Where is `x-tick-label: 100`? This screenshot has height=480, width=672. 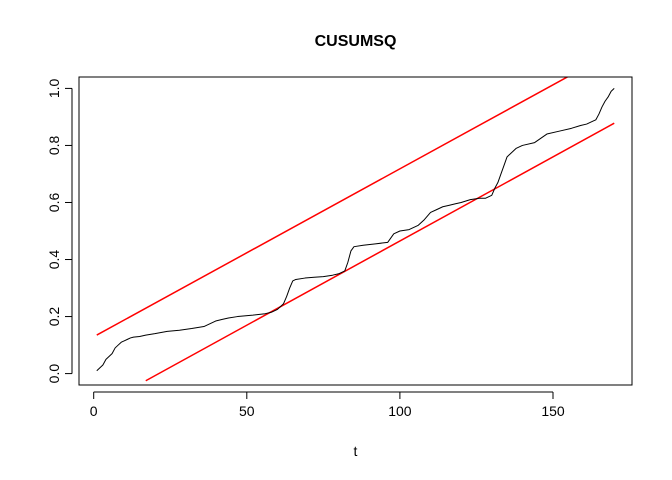
x-tick-label: 100 is located at coordinates (400, 411).